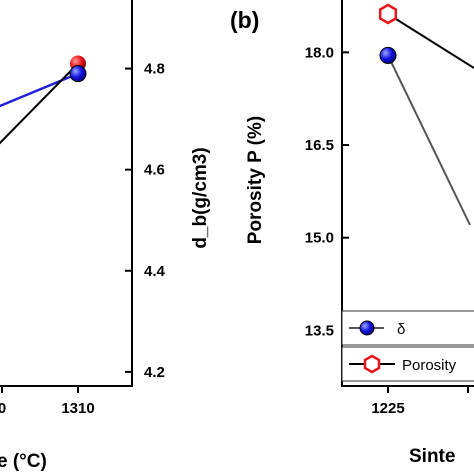 Image resolution: width=474 pixels, height=474 pixels. Describe the element at coordinates (327, 191) in the screenshot. I see `panel-b-y-ticks: 13.5 15.0 16.5 18.0` at that location.